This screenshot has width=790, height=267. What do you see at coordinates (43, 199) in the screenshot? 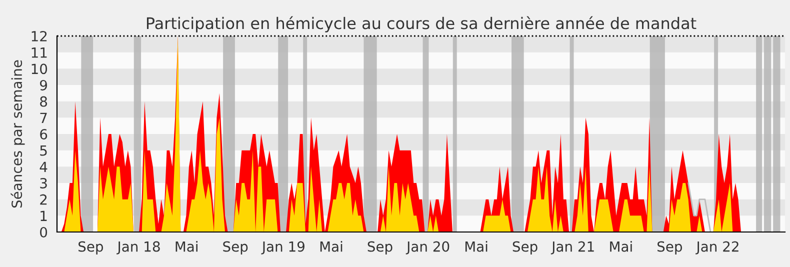
I see `y-tick-label: 2` at bounding box center [43, 199].